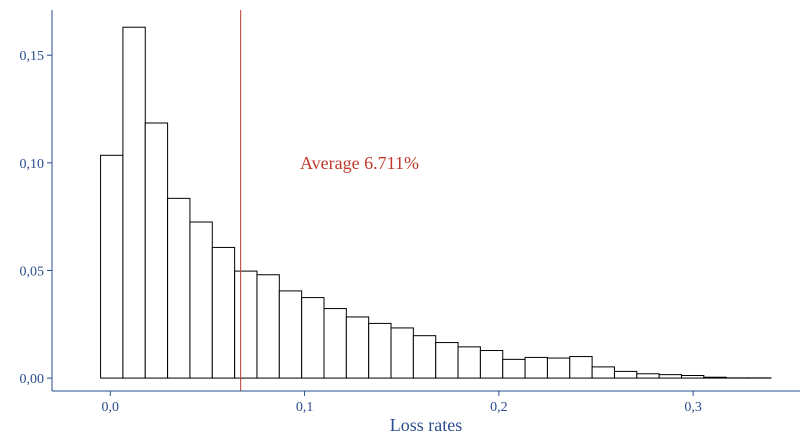 This screenshot has height=439, width=802. What do you see at coordinates (32, 56) in the screenshot?
I see `y-tick-label: 0,15` at bounding box center [32, 56].